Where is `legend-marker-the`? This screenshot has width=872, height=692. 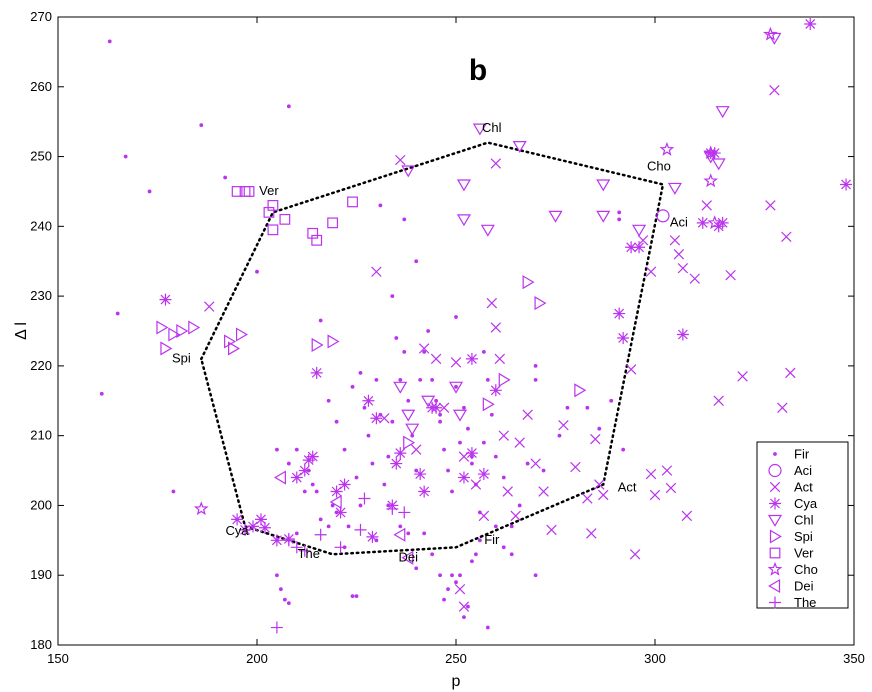 legend-marker-the is located at coordinates (775, 602).